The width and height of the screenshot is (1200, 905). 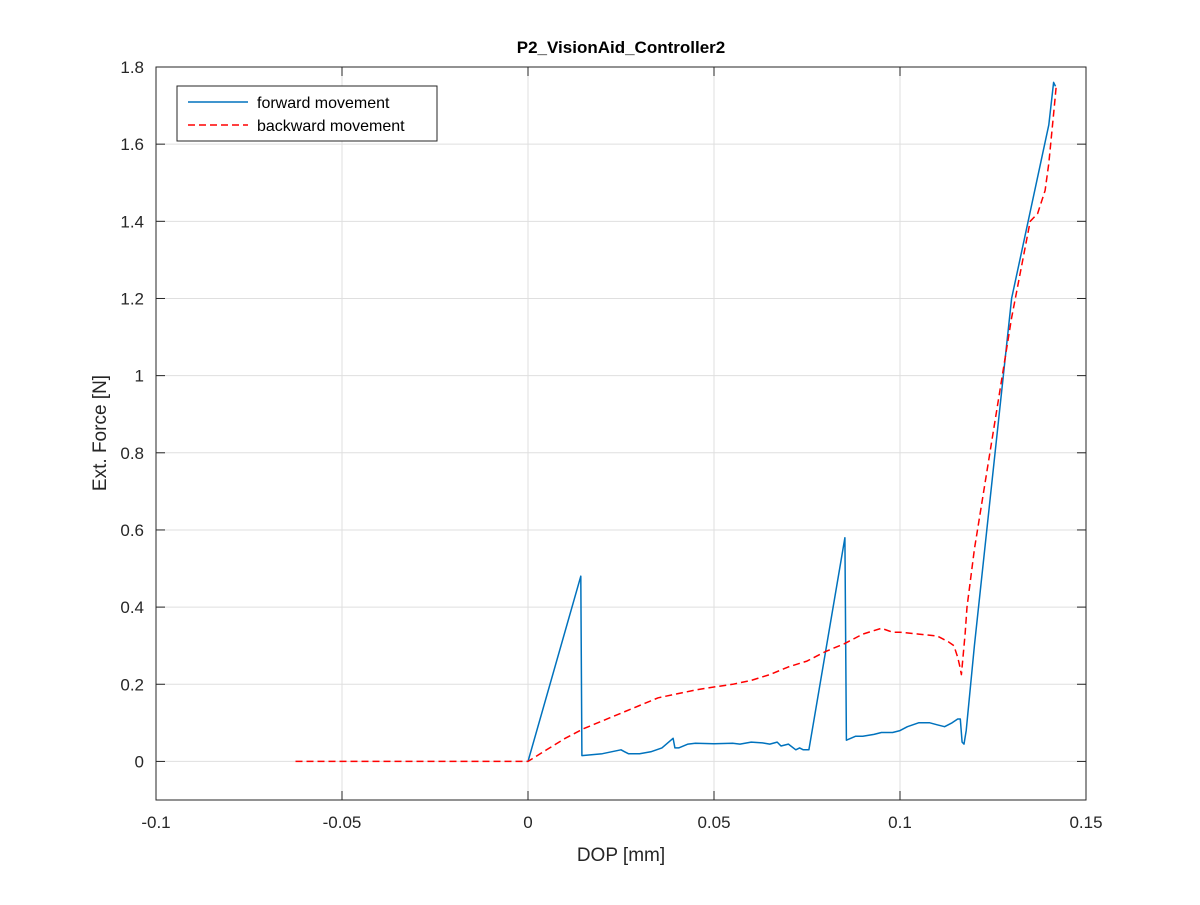 I want to click on x-tick-label: -0.05, so click(x=342, y=822).